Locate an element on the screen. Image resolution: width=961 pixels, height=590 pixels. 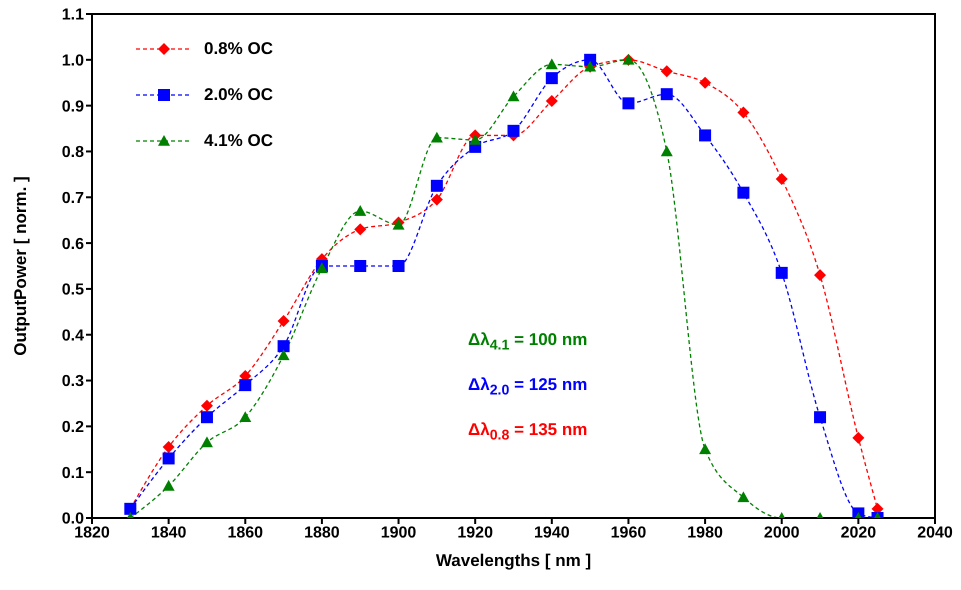
x-tick-label: 1940 is located at coordinates (552, 533).